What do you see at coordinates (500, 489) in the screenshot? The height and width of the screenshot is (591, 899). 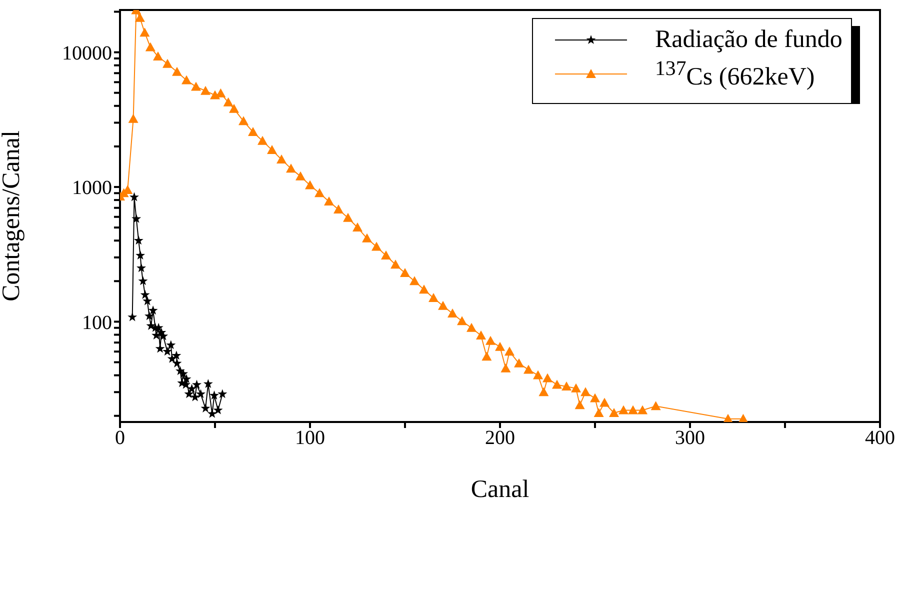 I see `x-axis-title: Canal` at bounding box center [500, 489].